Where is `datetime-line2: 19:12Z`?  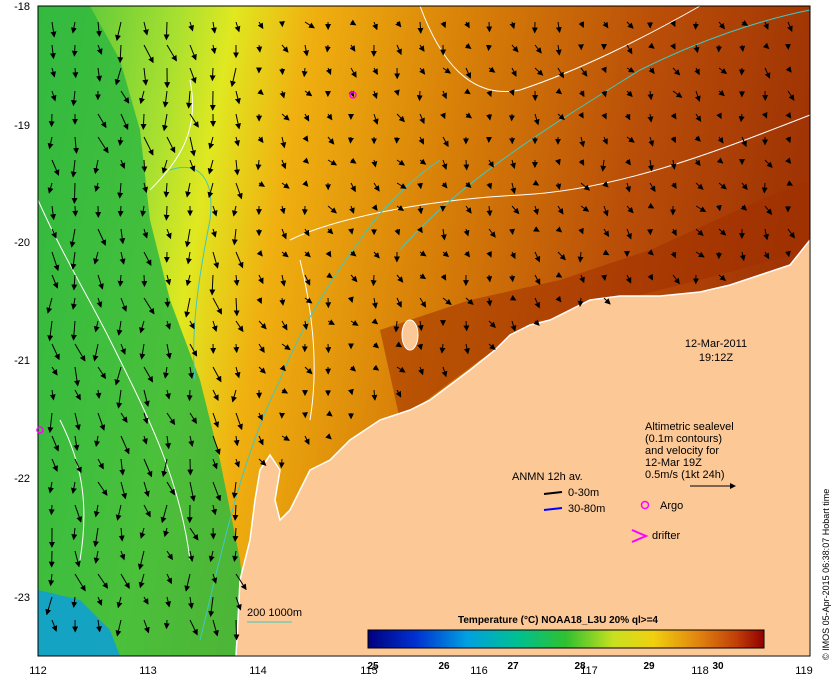
datetime-line2: 19:12Z is located at coordinates (716, 358).